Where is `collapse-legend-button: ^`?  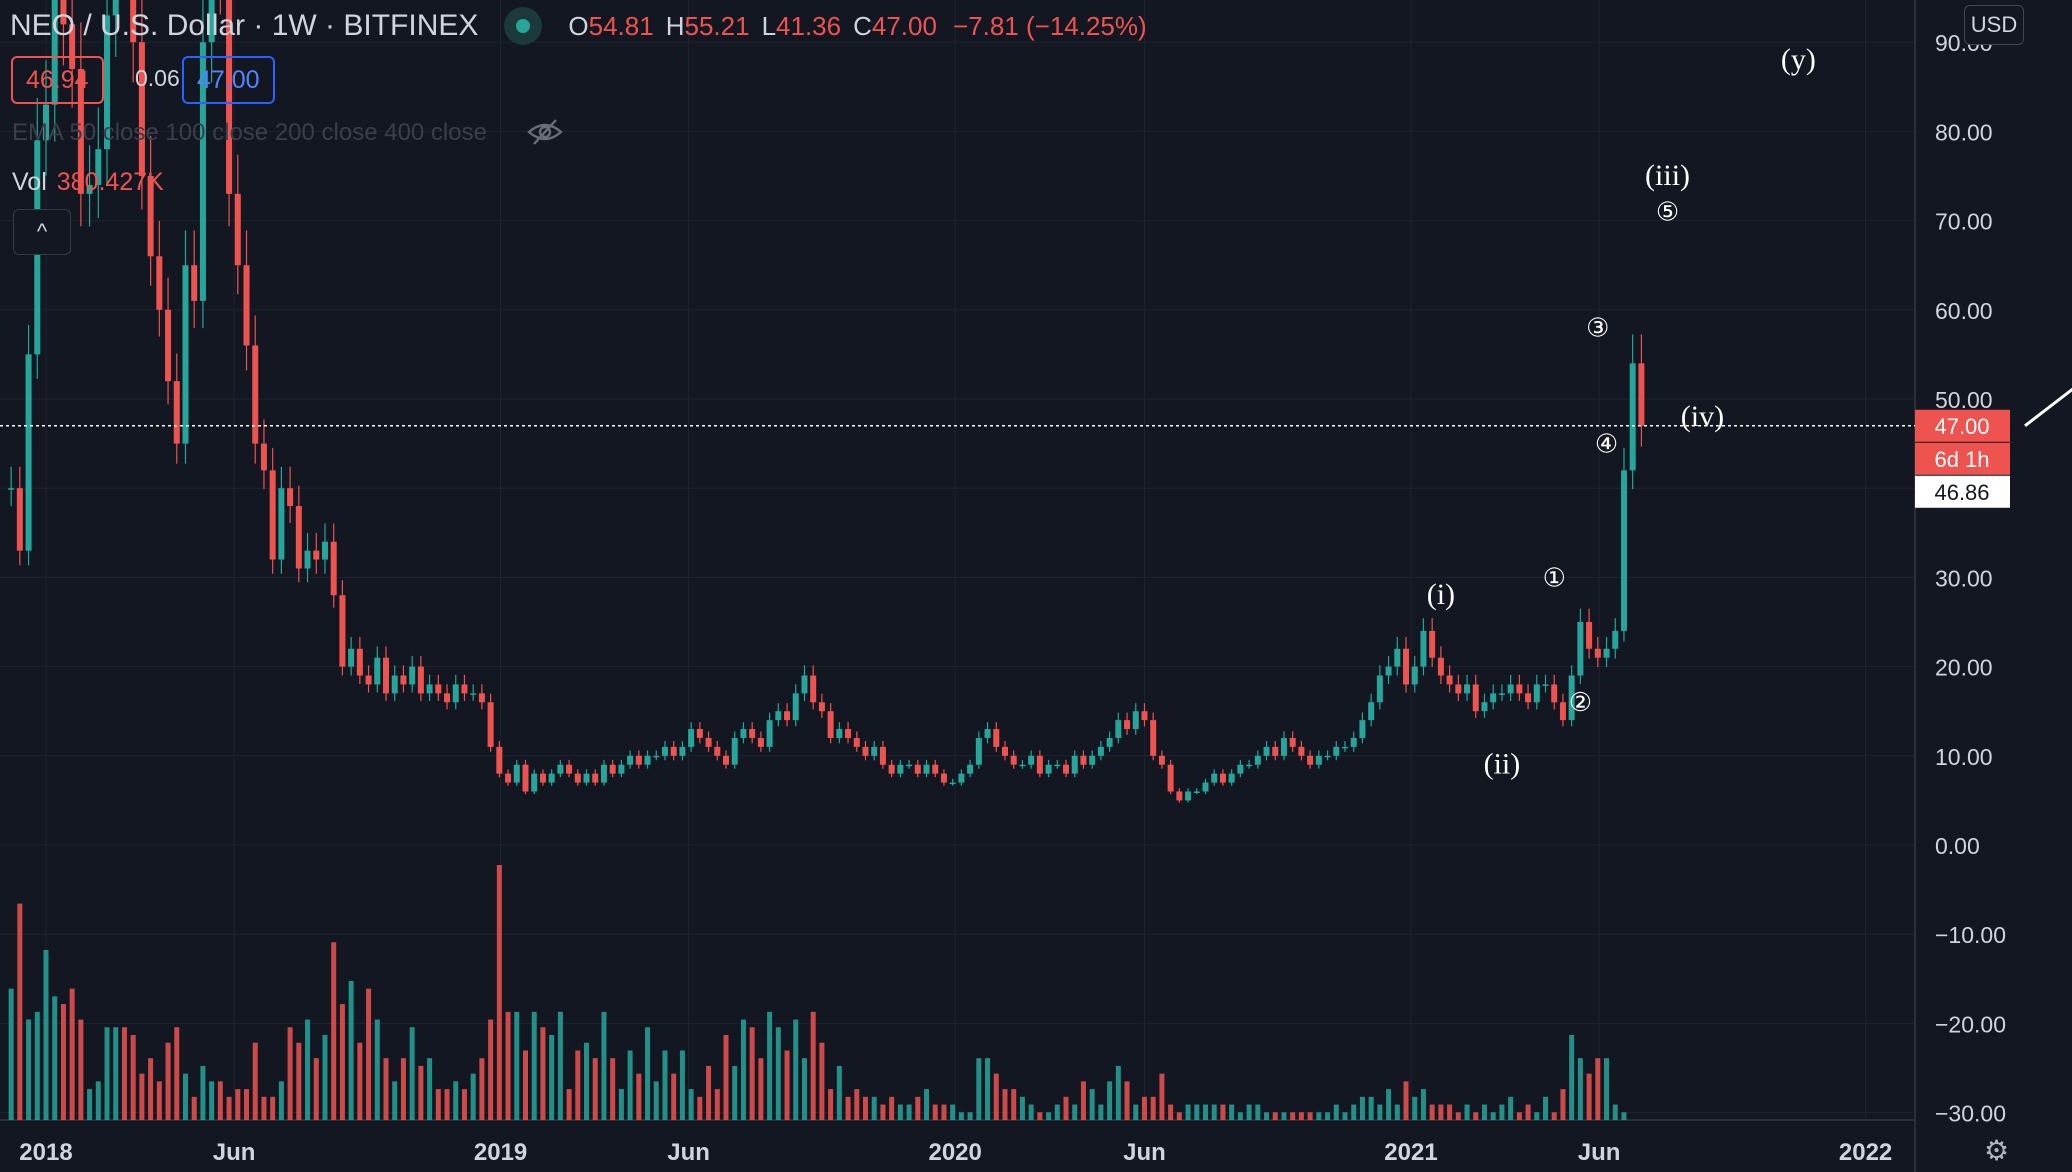
collapse-legend-button: ^ is located at coordinates (42, 232).